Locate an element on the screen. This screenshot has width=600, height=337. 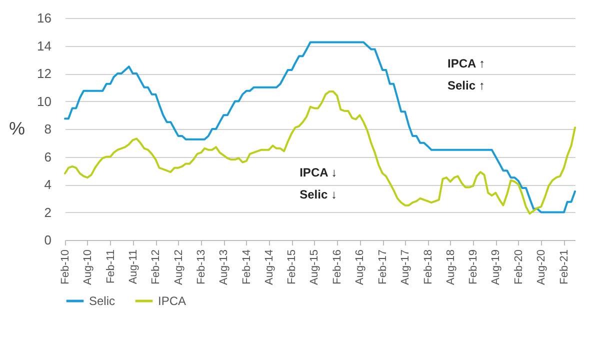
x-tick-label: Feb-16 is located at coordinates (338, 267).